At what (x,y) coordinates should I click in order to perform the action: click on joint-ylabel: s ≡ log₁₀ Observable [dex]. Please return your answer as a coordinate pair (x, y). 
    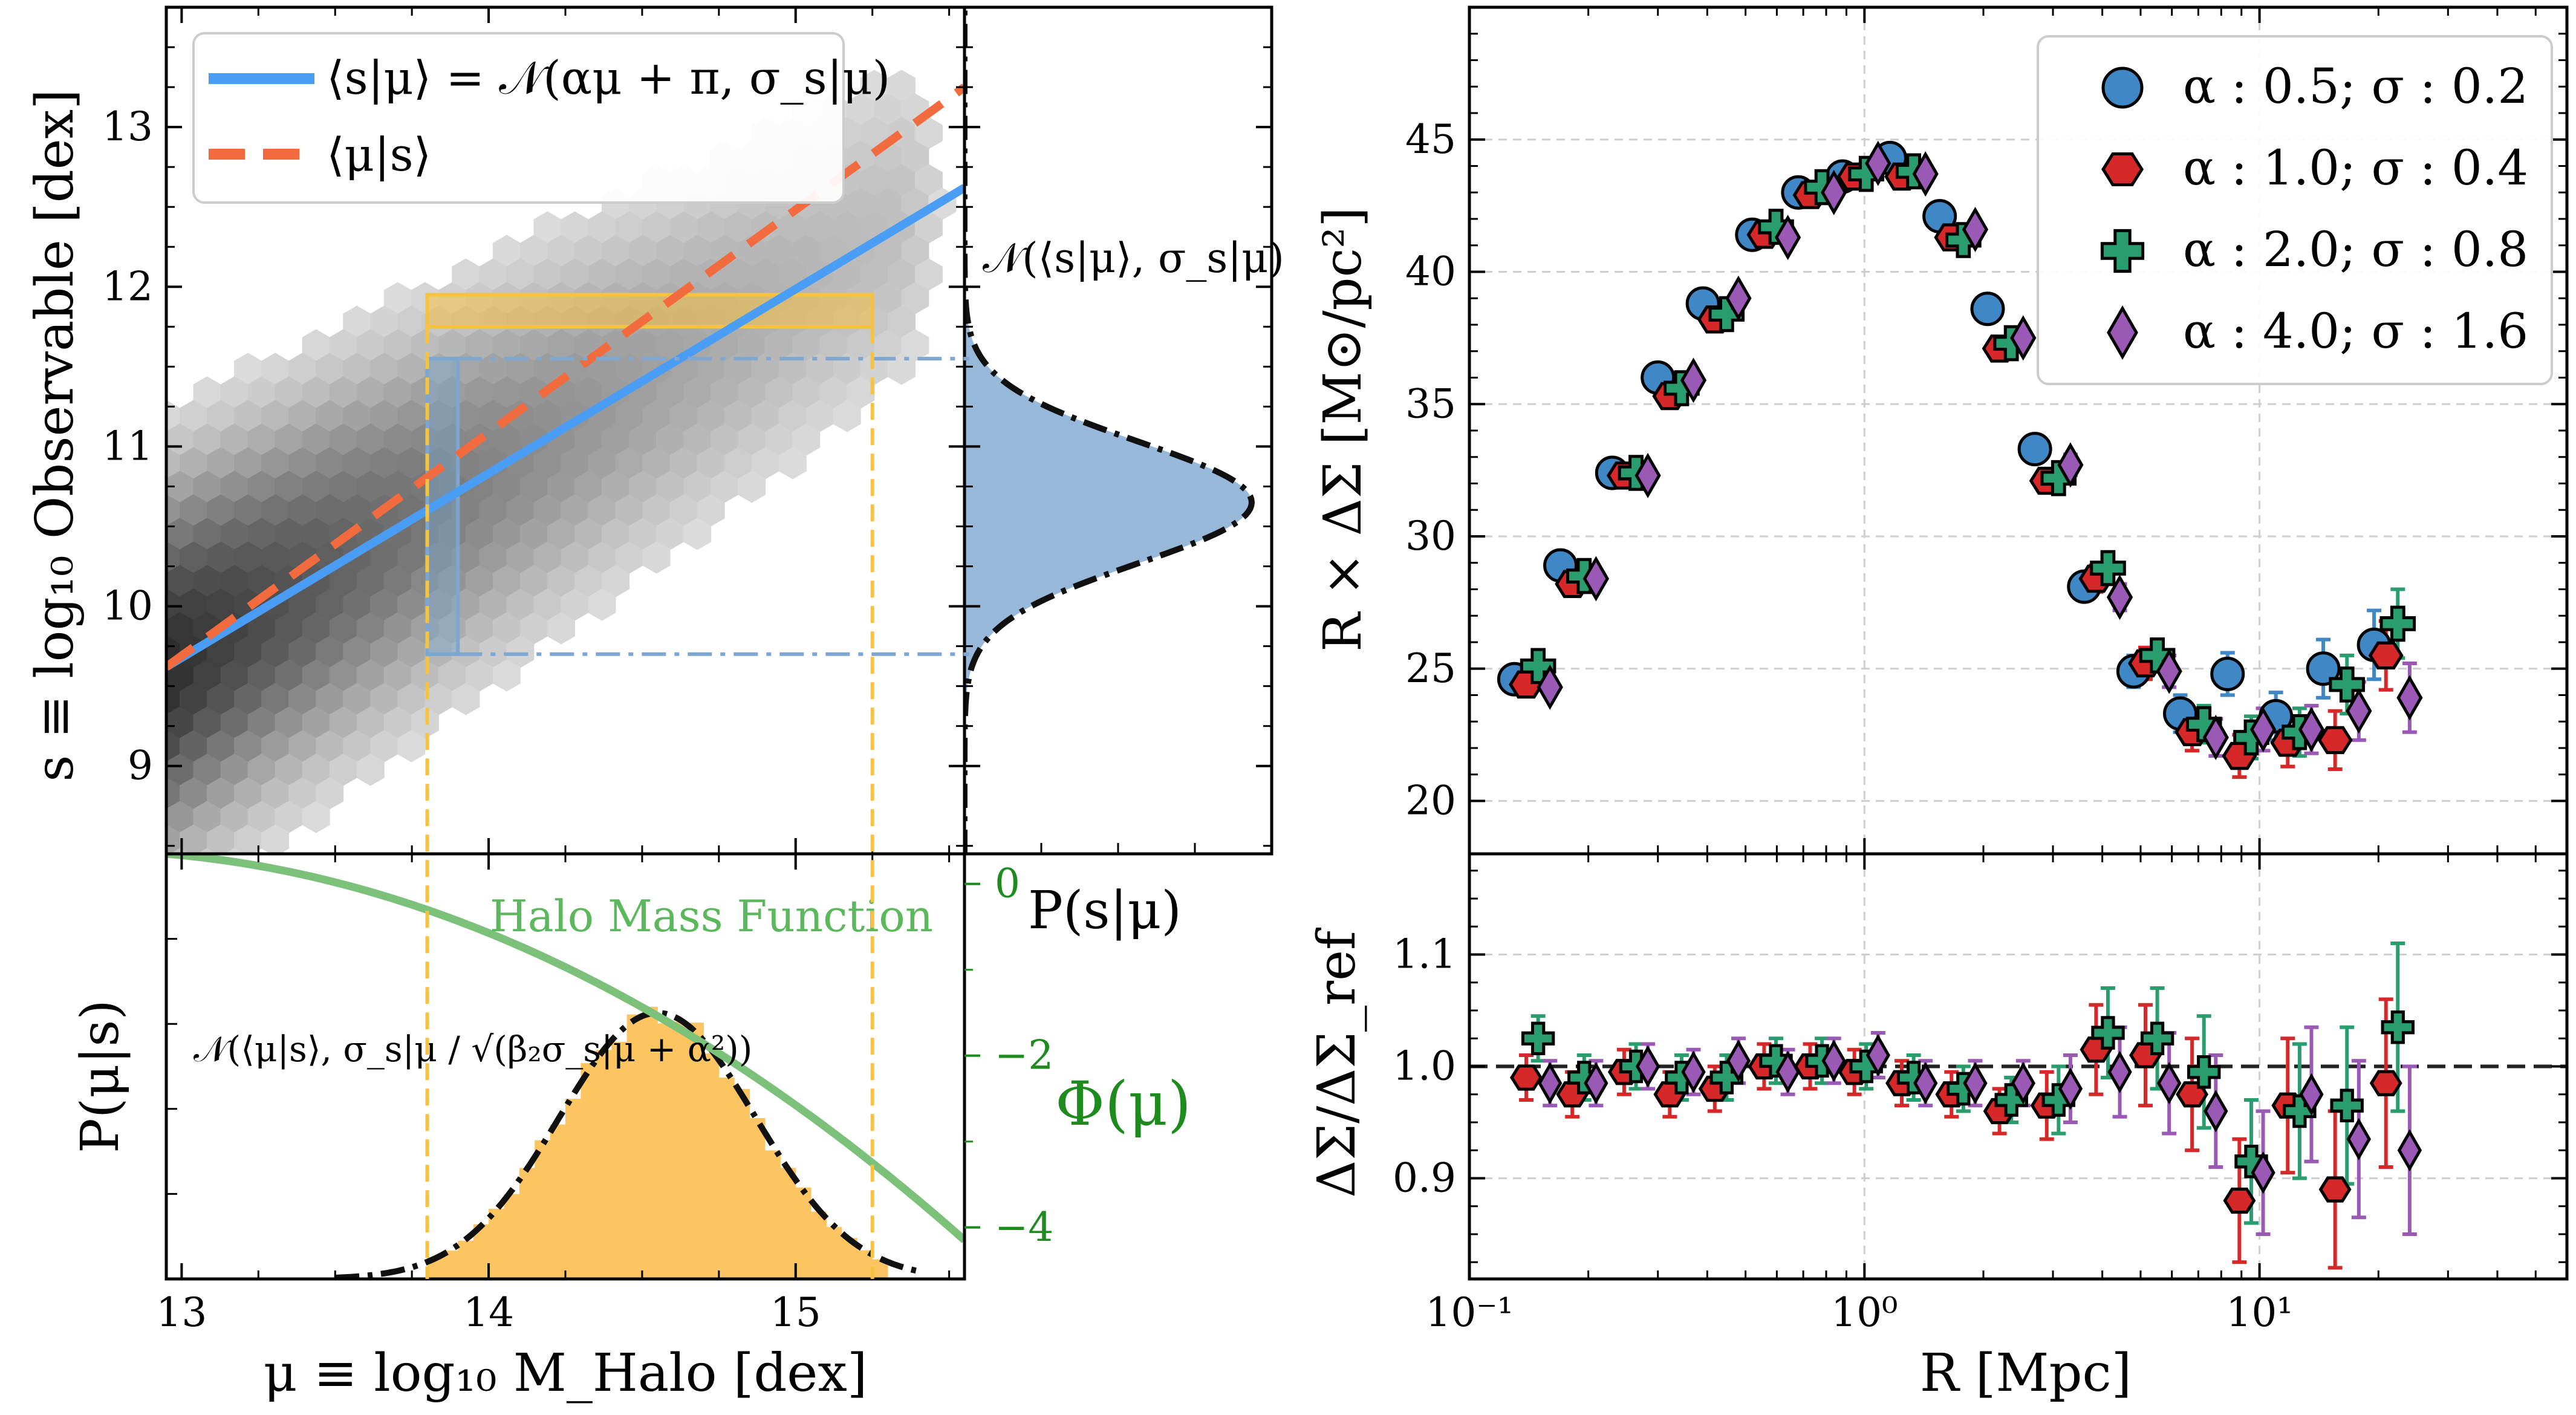
    Looking at the image, I should click on (55, 435).